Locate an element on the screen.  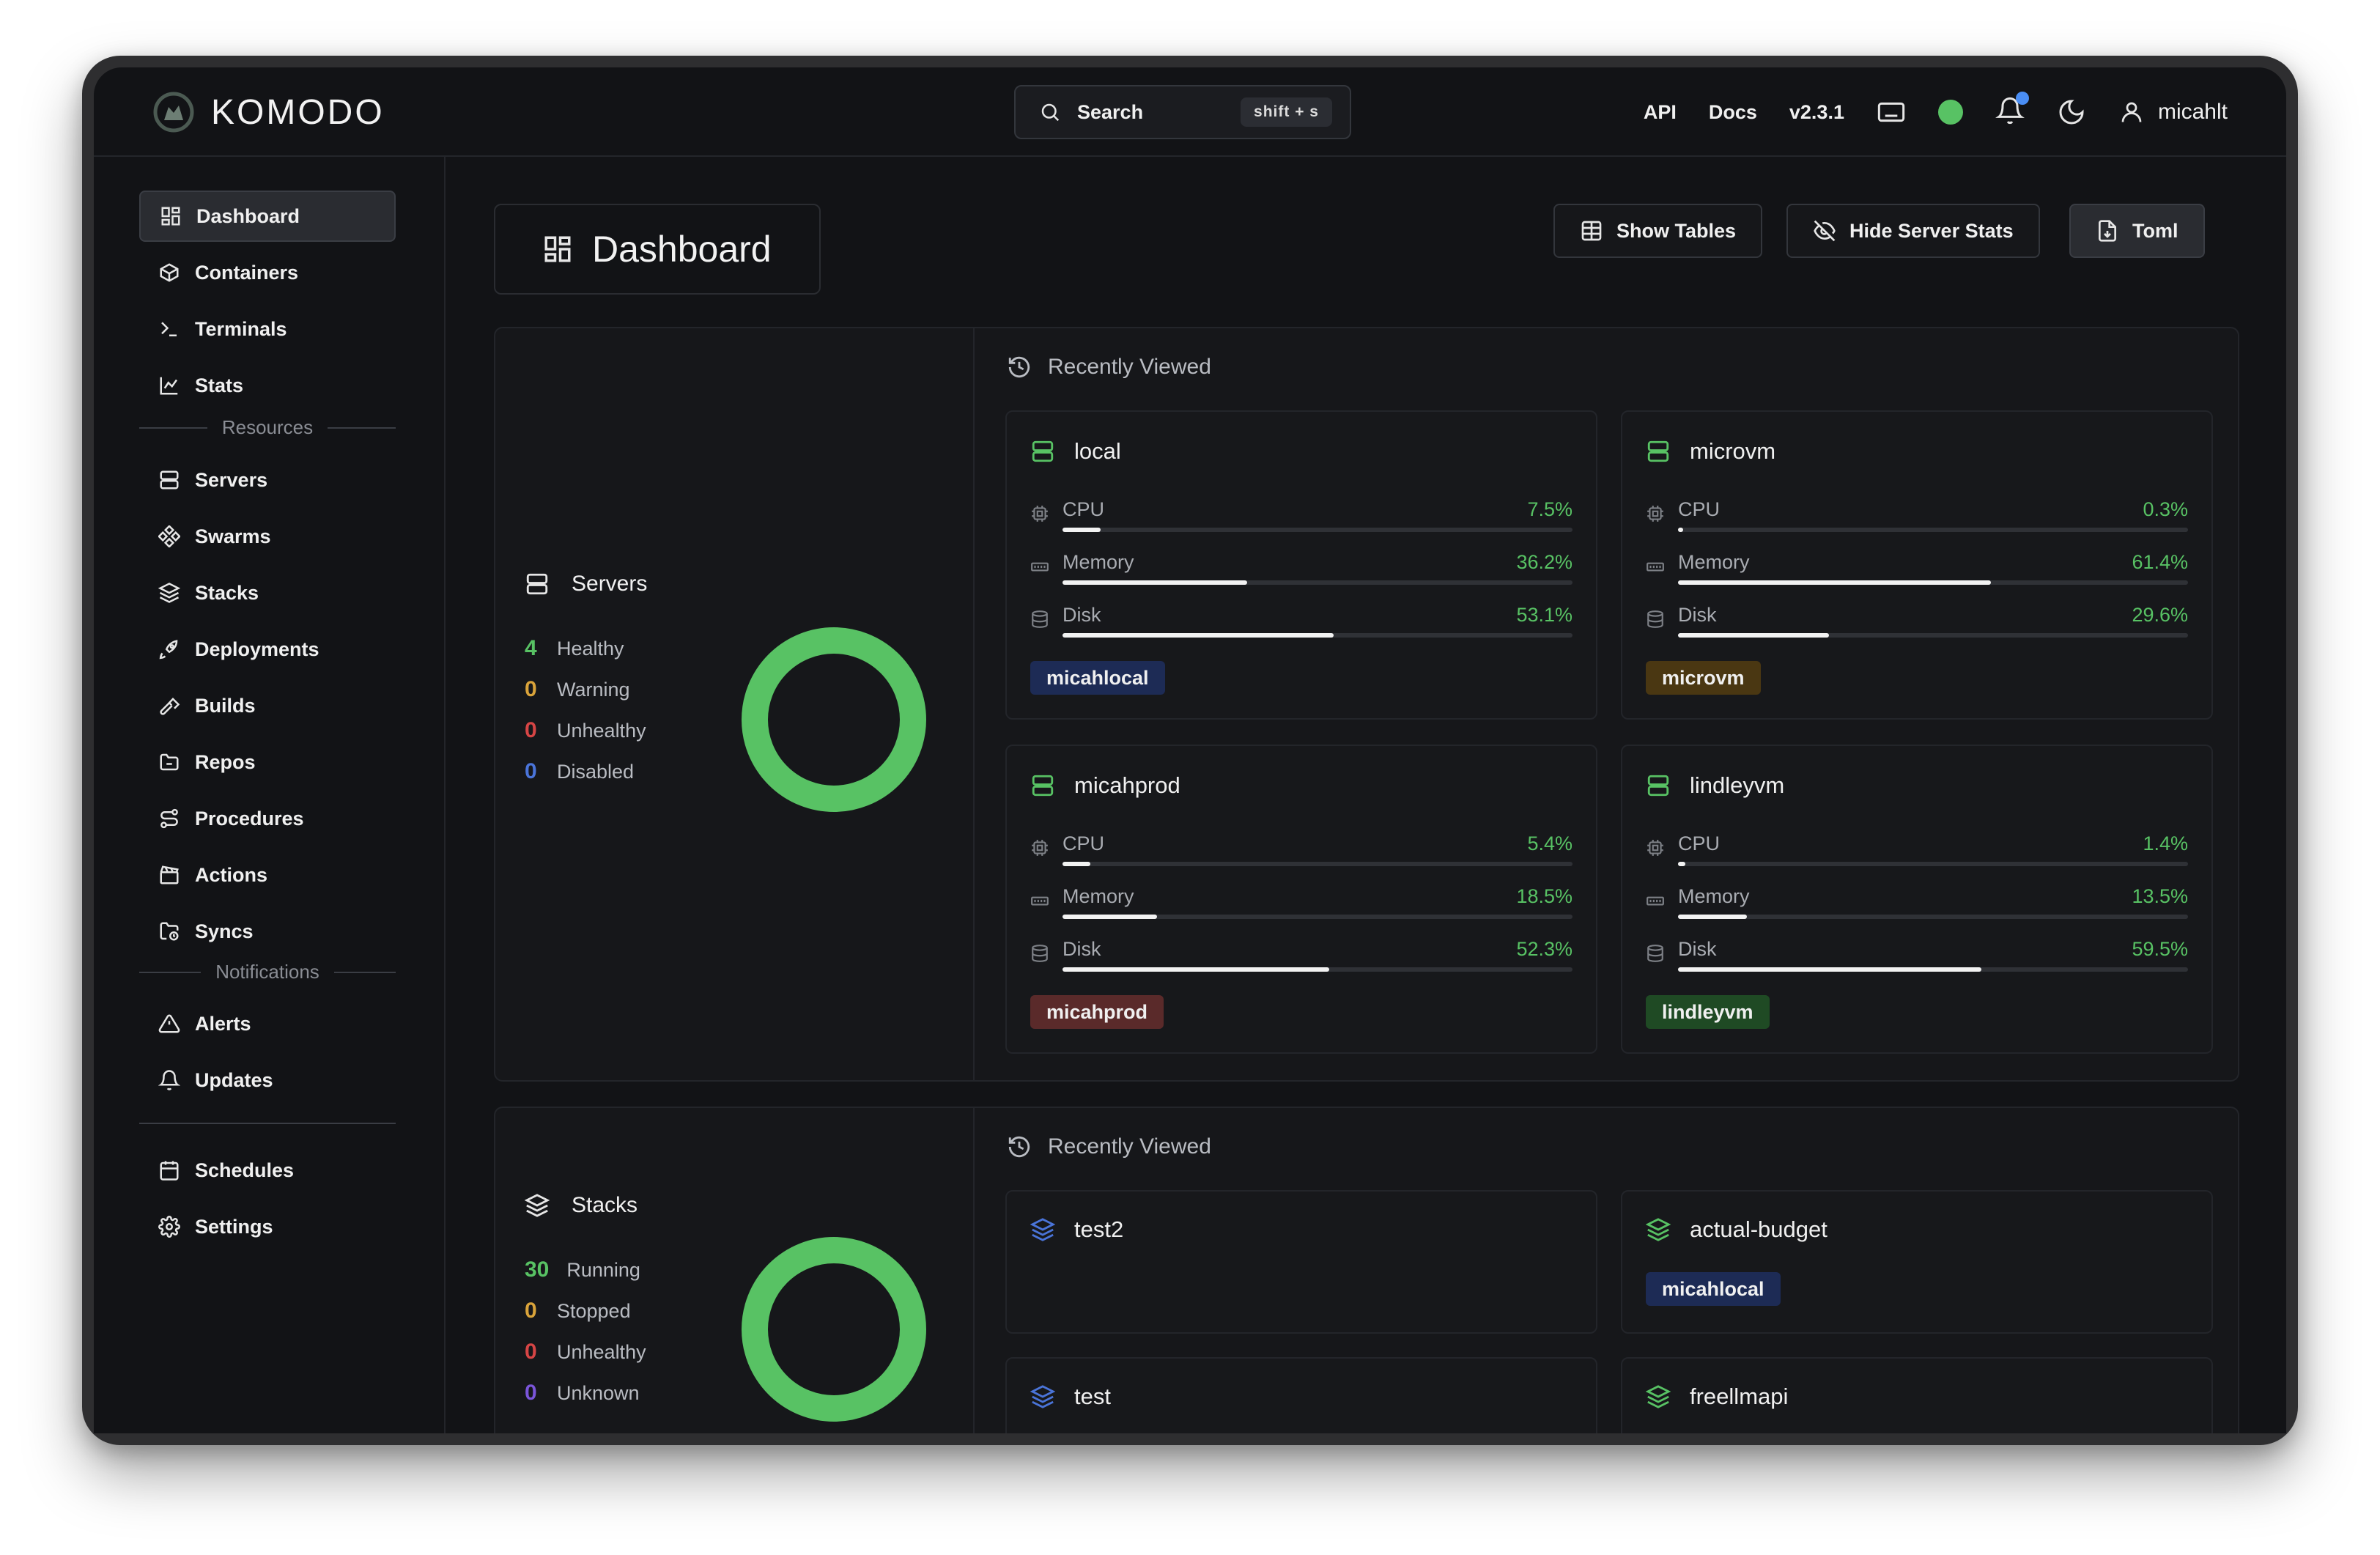
stack-card-test: test is located at coordinates (1301, 1395).